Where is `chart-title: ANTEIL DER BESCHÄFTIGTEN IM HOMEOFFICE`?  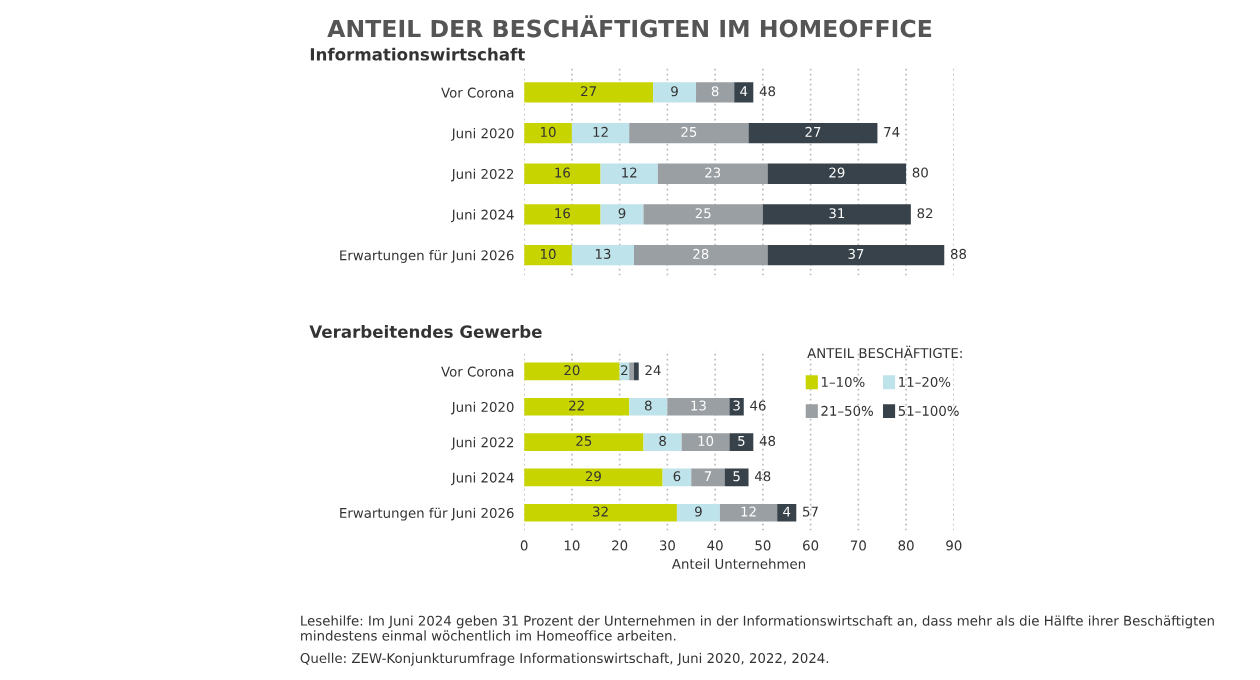
chart-title: ANTEIL DER BESCHÄFTIGTEN IM HOMEOFFICE is located at coordinates (629, 26).